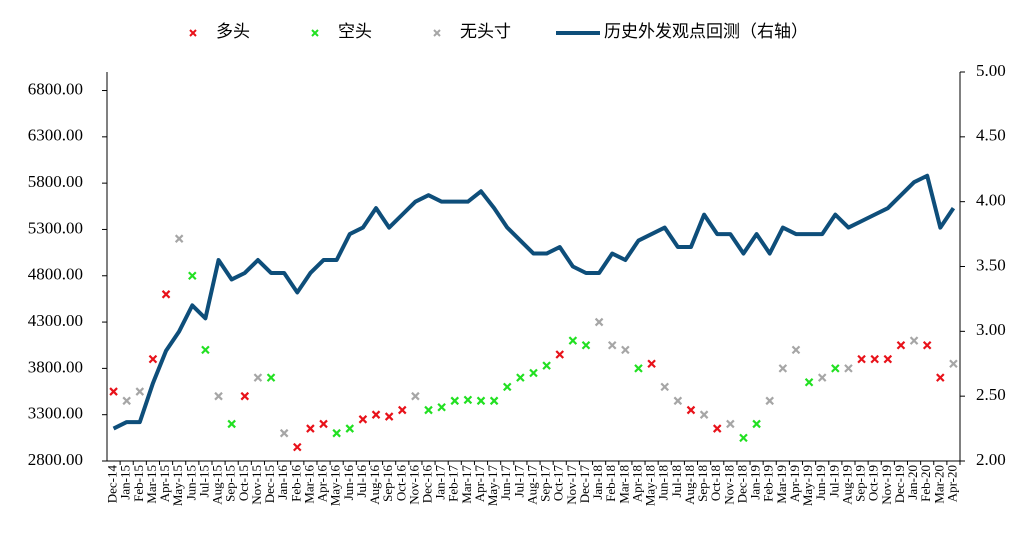  Describe the element at coordinates (479, 484) in the screenshot. I see `x-tick-label: Apr-17` at that location.